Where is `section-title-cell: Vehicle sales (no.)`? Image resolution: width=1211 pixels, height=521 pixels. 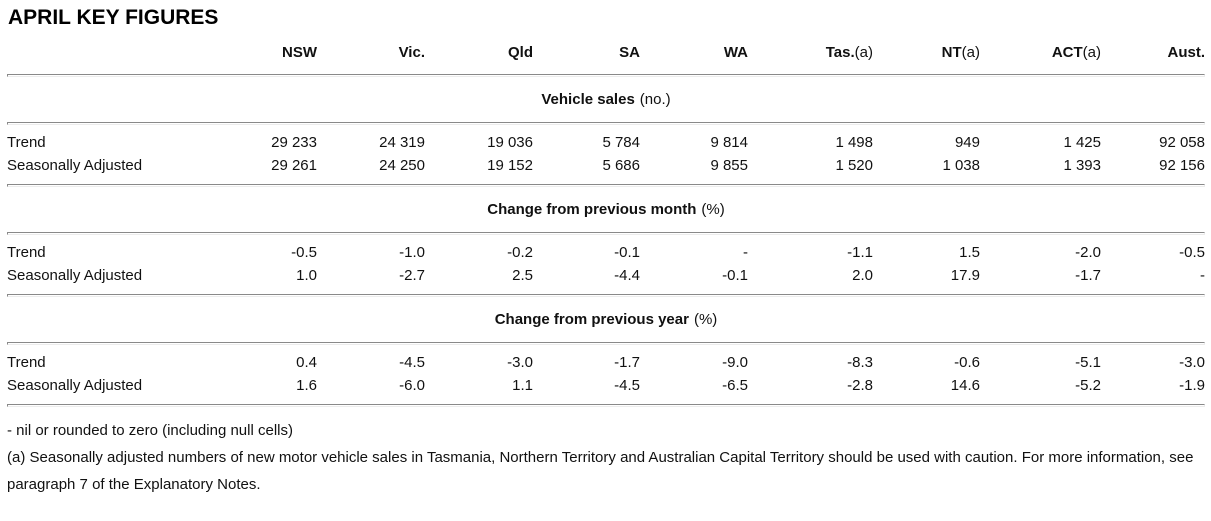 section-title-cell: Vehicle sales (no.) is located at coordinates (606, 99).